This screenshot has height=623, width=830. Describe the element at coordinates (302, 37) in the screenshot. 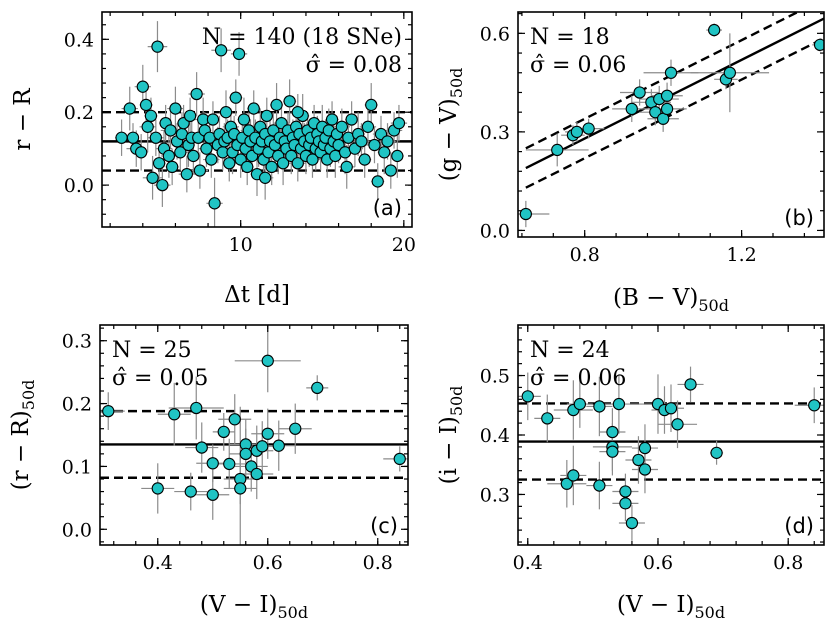

I see `annotation-line: N = 140 (18 SNe)` at that location.